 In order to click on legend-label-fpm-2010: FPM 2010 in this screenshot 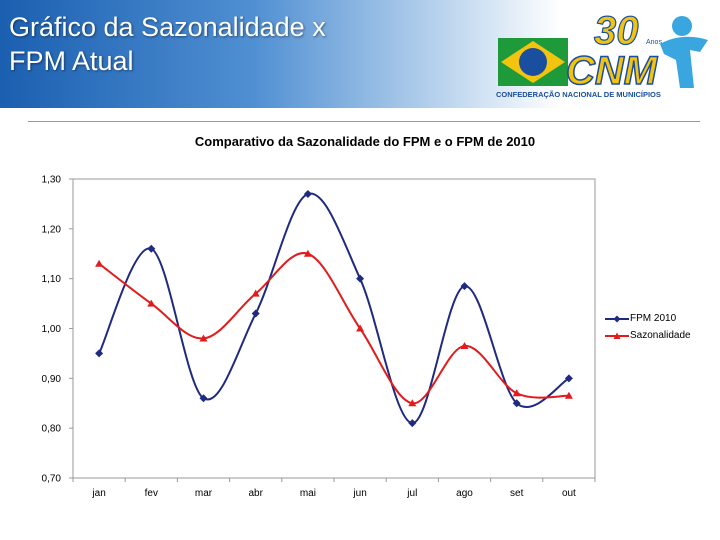, I will do `click(653, 318)`.